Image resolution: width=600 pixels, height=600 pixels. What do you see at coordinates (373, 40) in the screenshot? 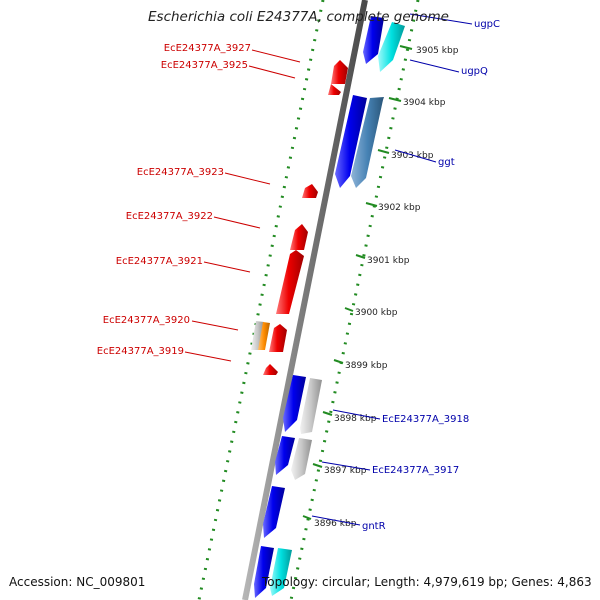
I see `forward-gene-ugpC` at bounding box center [373, 40].